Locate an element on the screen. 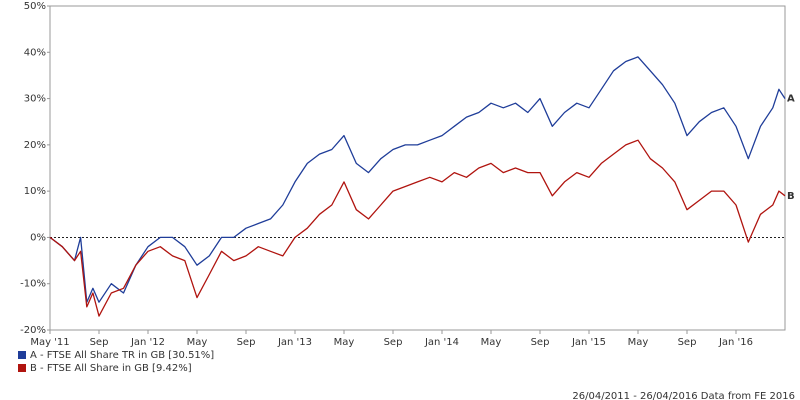 The image size is (800, 400). y-tick-label: 50% is located at coordinates (35, 6).